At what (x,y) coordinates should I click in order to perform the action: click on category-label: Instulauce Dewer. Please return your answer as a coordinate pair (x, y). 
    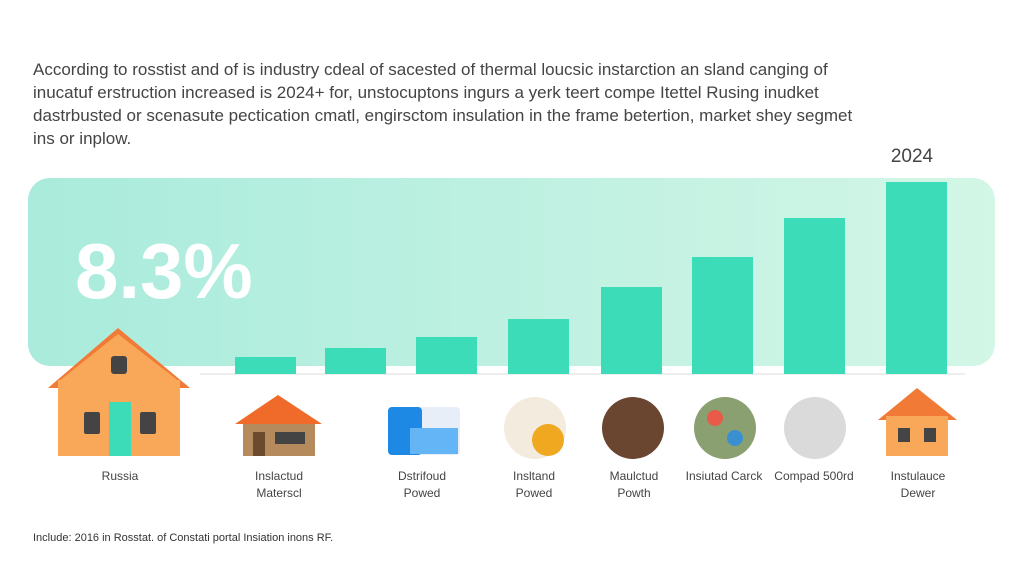
    Looking at the image, I should click on (918, 484).